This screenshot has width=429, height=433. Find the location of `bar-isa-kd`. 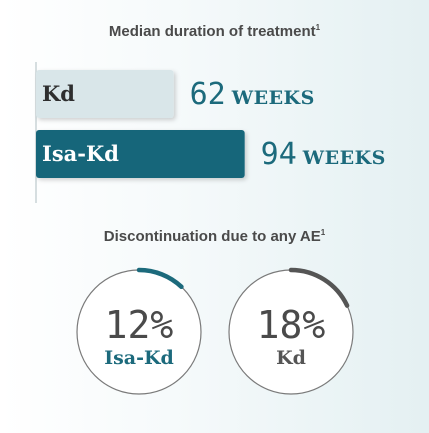

bar-isa-kd is located at coordinates (140, 154).